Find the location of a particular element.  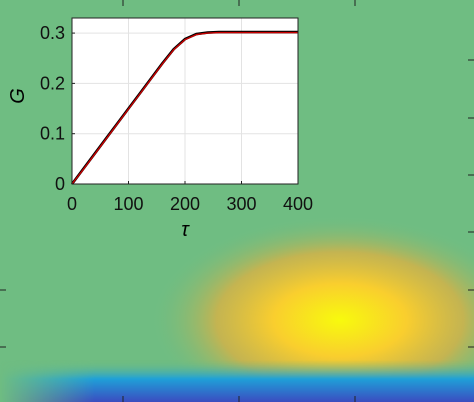

x-tick-labels: 0 100 200 300 400 is located at coordinates (190, 204).